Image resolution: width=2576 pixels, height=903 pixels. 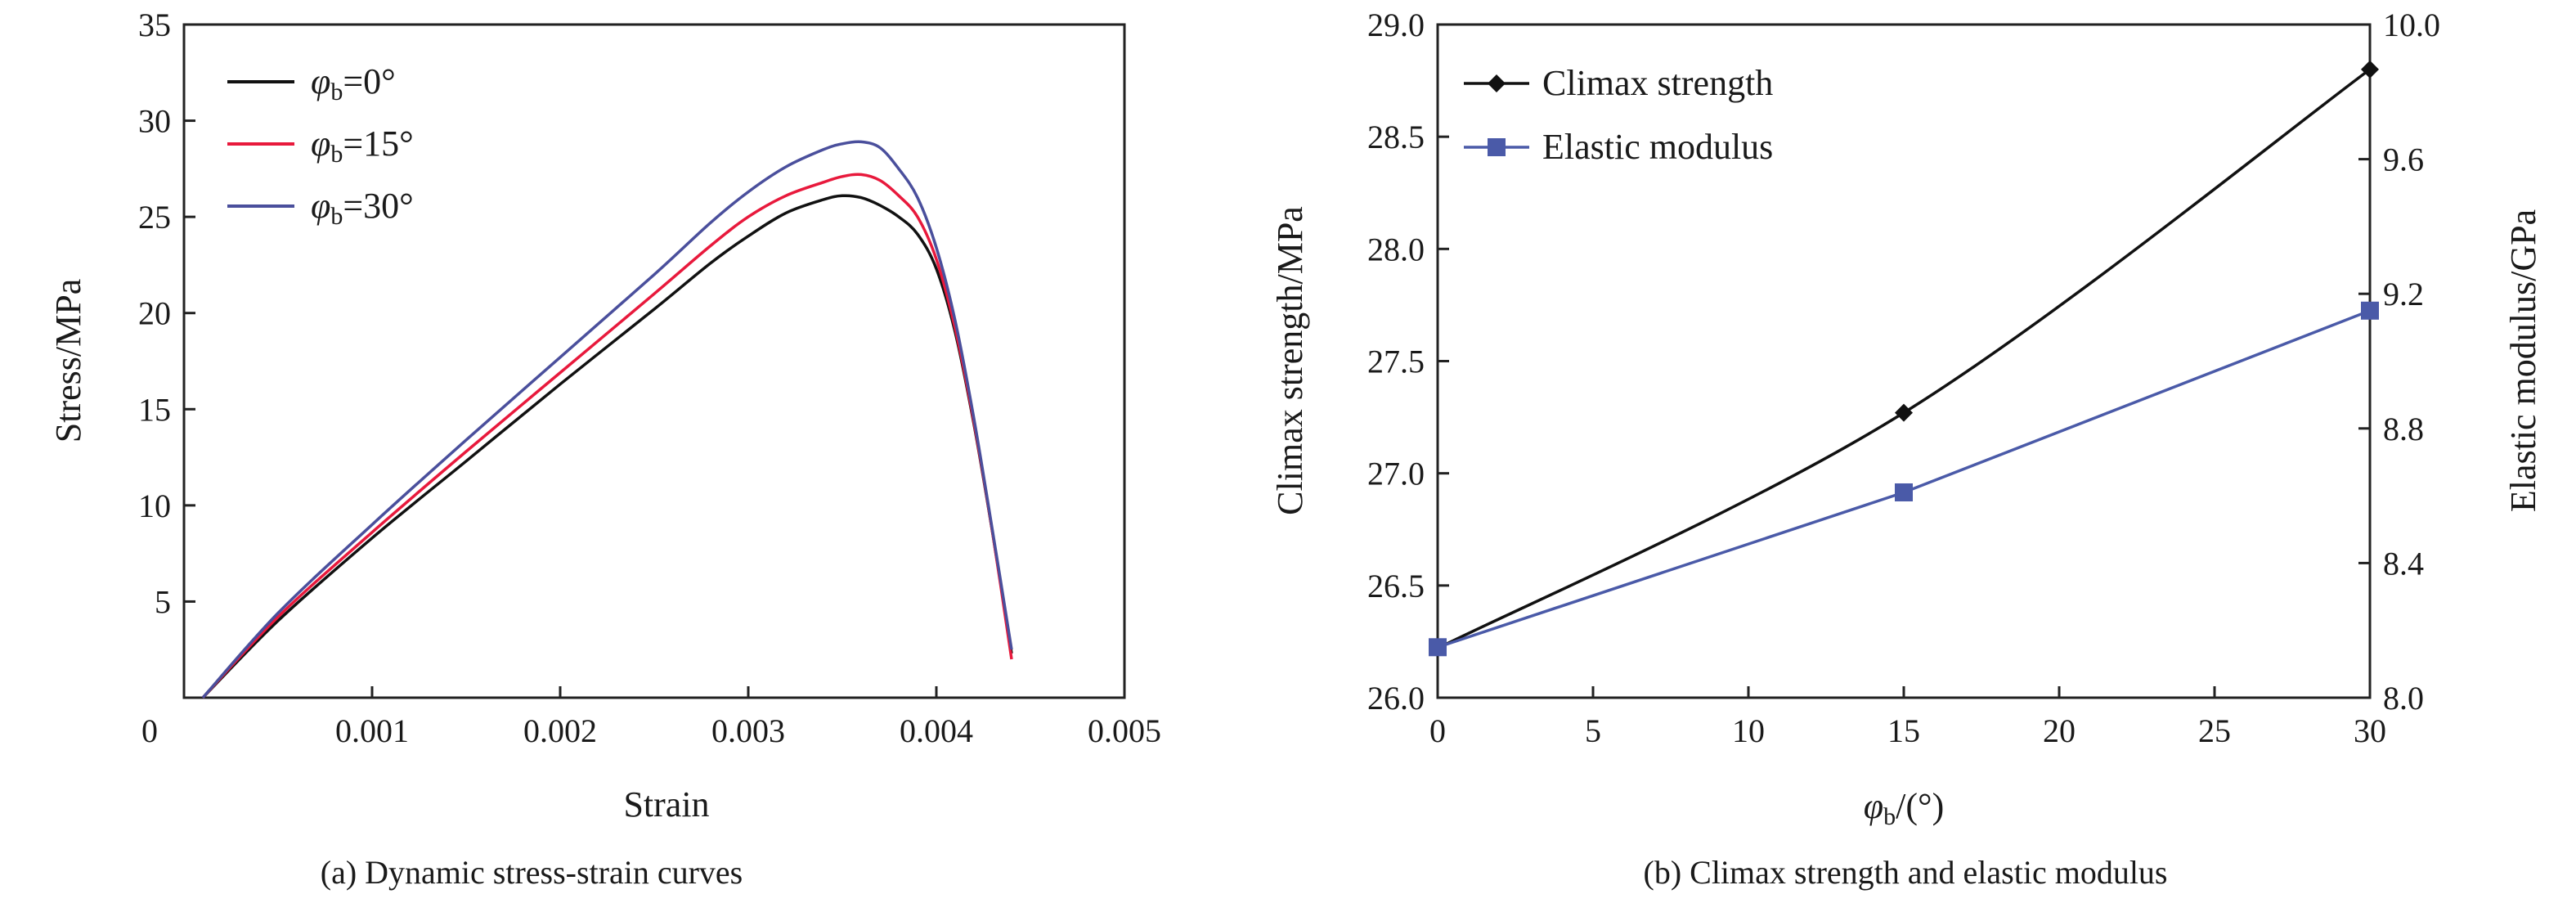 I want to click on legend: Climax strength Elastic modulus, so click(x=1619, y=115).